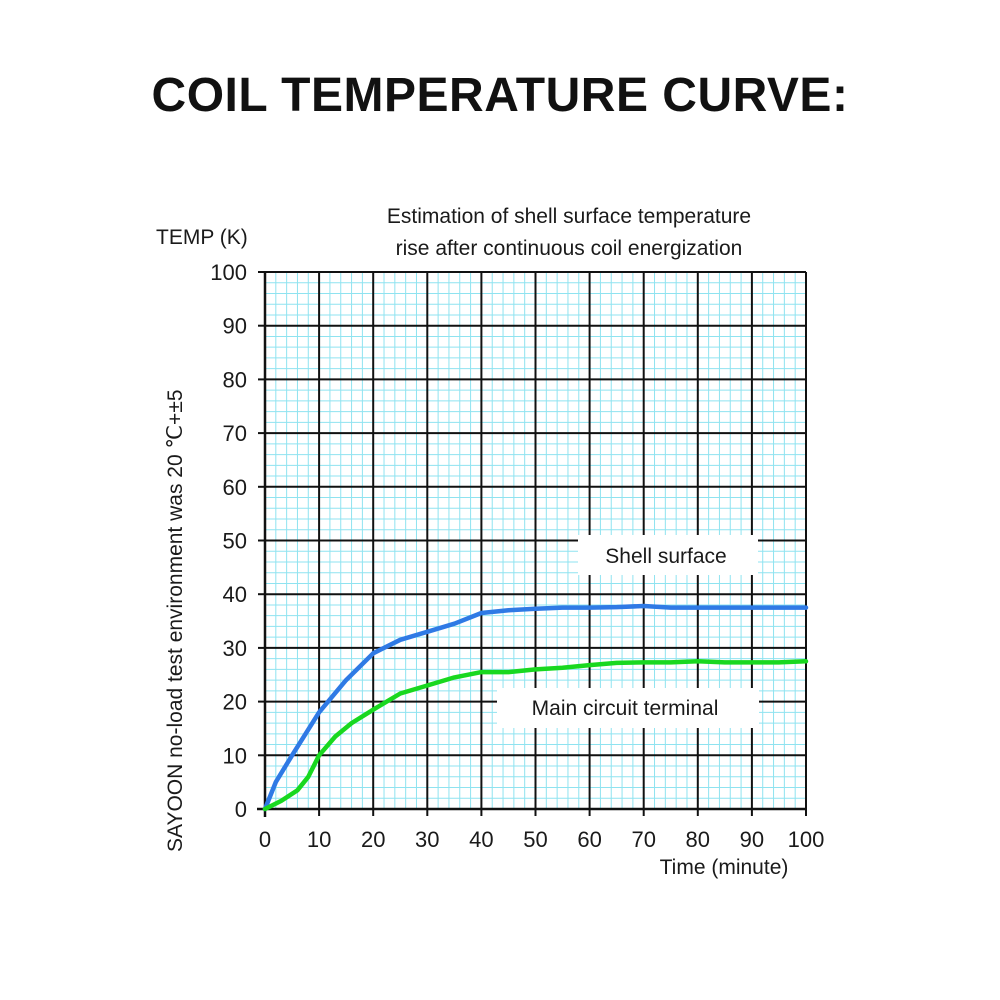 Image resolution: width=1000 pixels, height=1000 pixels. I want to click on page-title: COIL TEMPERATURE CURVE:, so click(500, 95).